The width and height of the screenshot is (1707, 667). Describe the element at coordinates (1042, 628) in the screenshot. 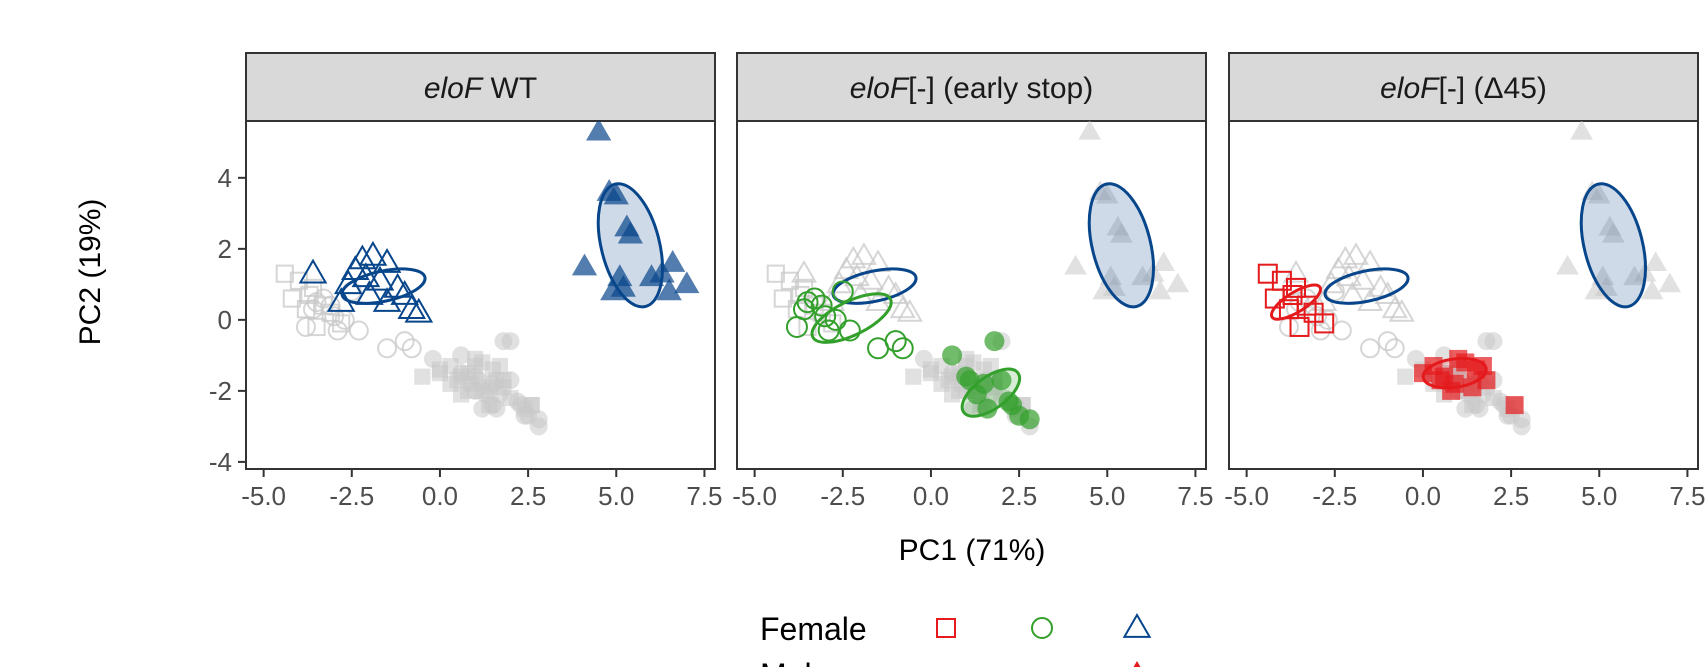

I see `legend-swatch-circle` at that location.